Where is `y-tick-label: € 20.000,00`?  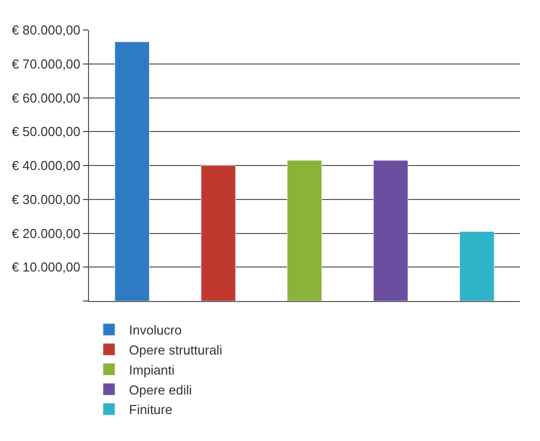
y-tick-label: € 20.000,00 is located at coordinates (46, 233).